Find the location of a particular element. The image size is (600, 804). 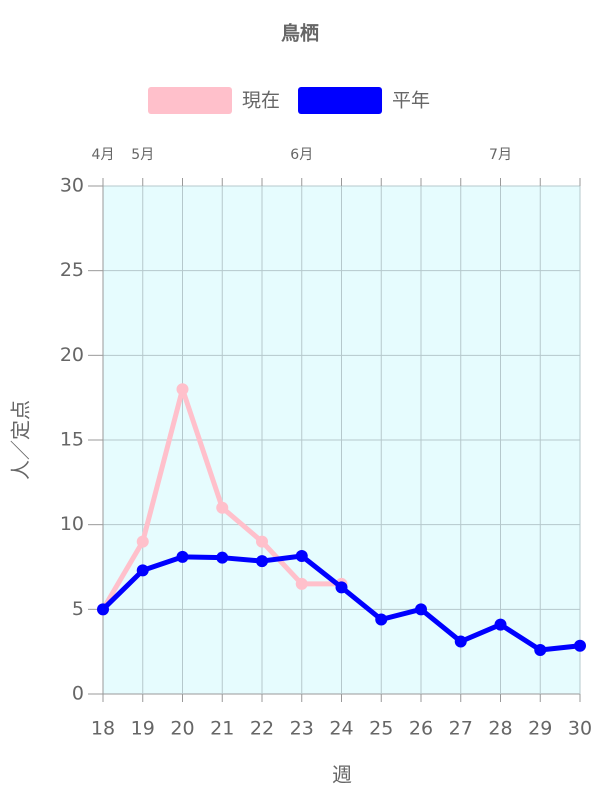

legend-label: 平年 is located at coordinates (411, 101).